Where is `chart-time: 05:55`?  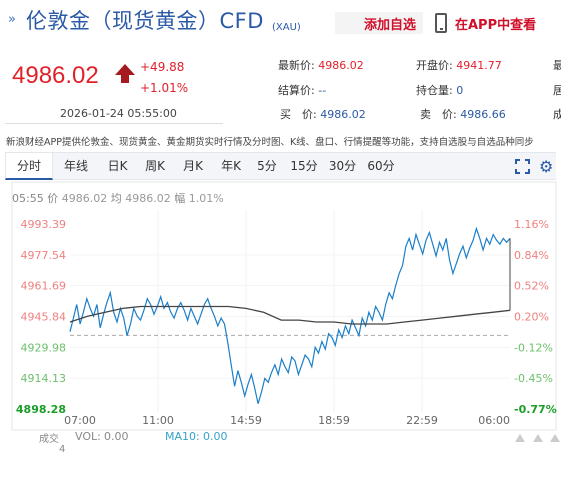 chart-time: 05:55 is located at coordinates (28, 198).